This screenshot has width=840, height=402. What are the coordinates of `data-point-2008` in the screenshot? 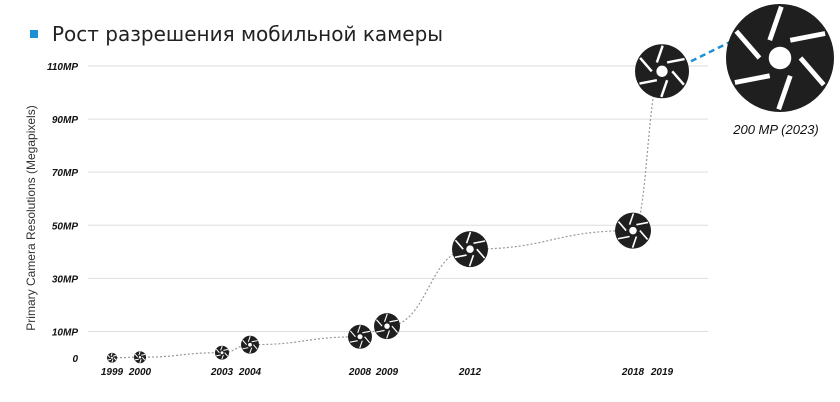 It's located at (360, 336).